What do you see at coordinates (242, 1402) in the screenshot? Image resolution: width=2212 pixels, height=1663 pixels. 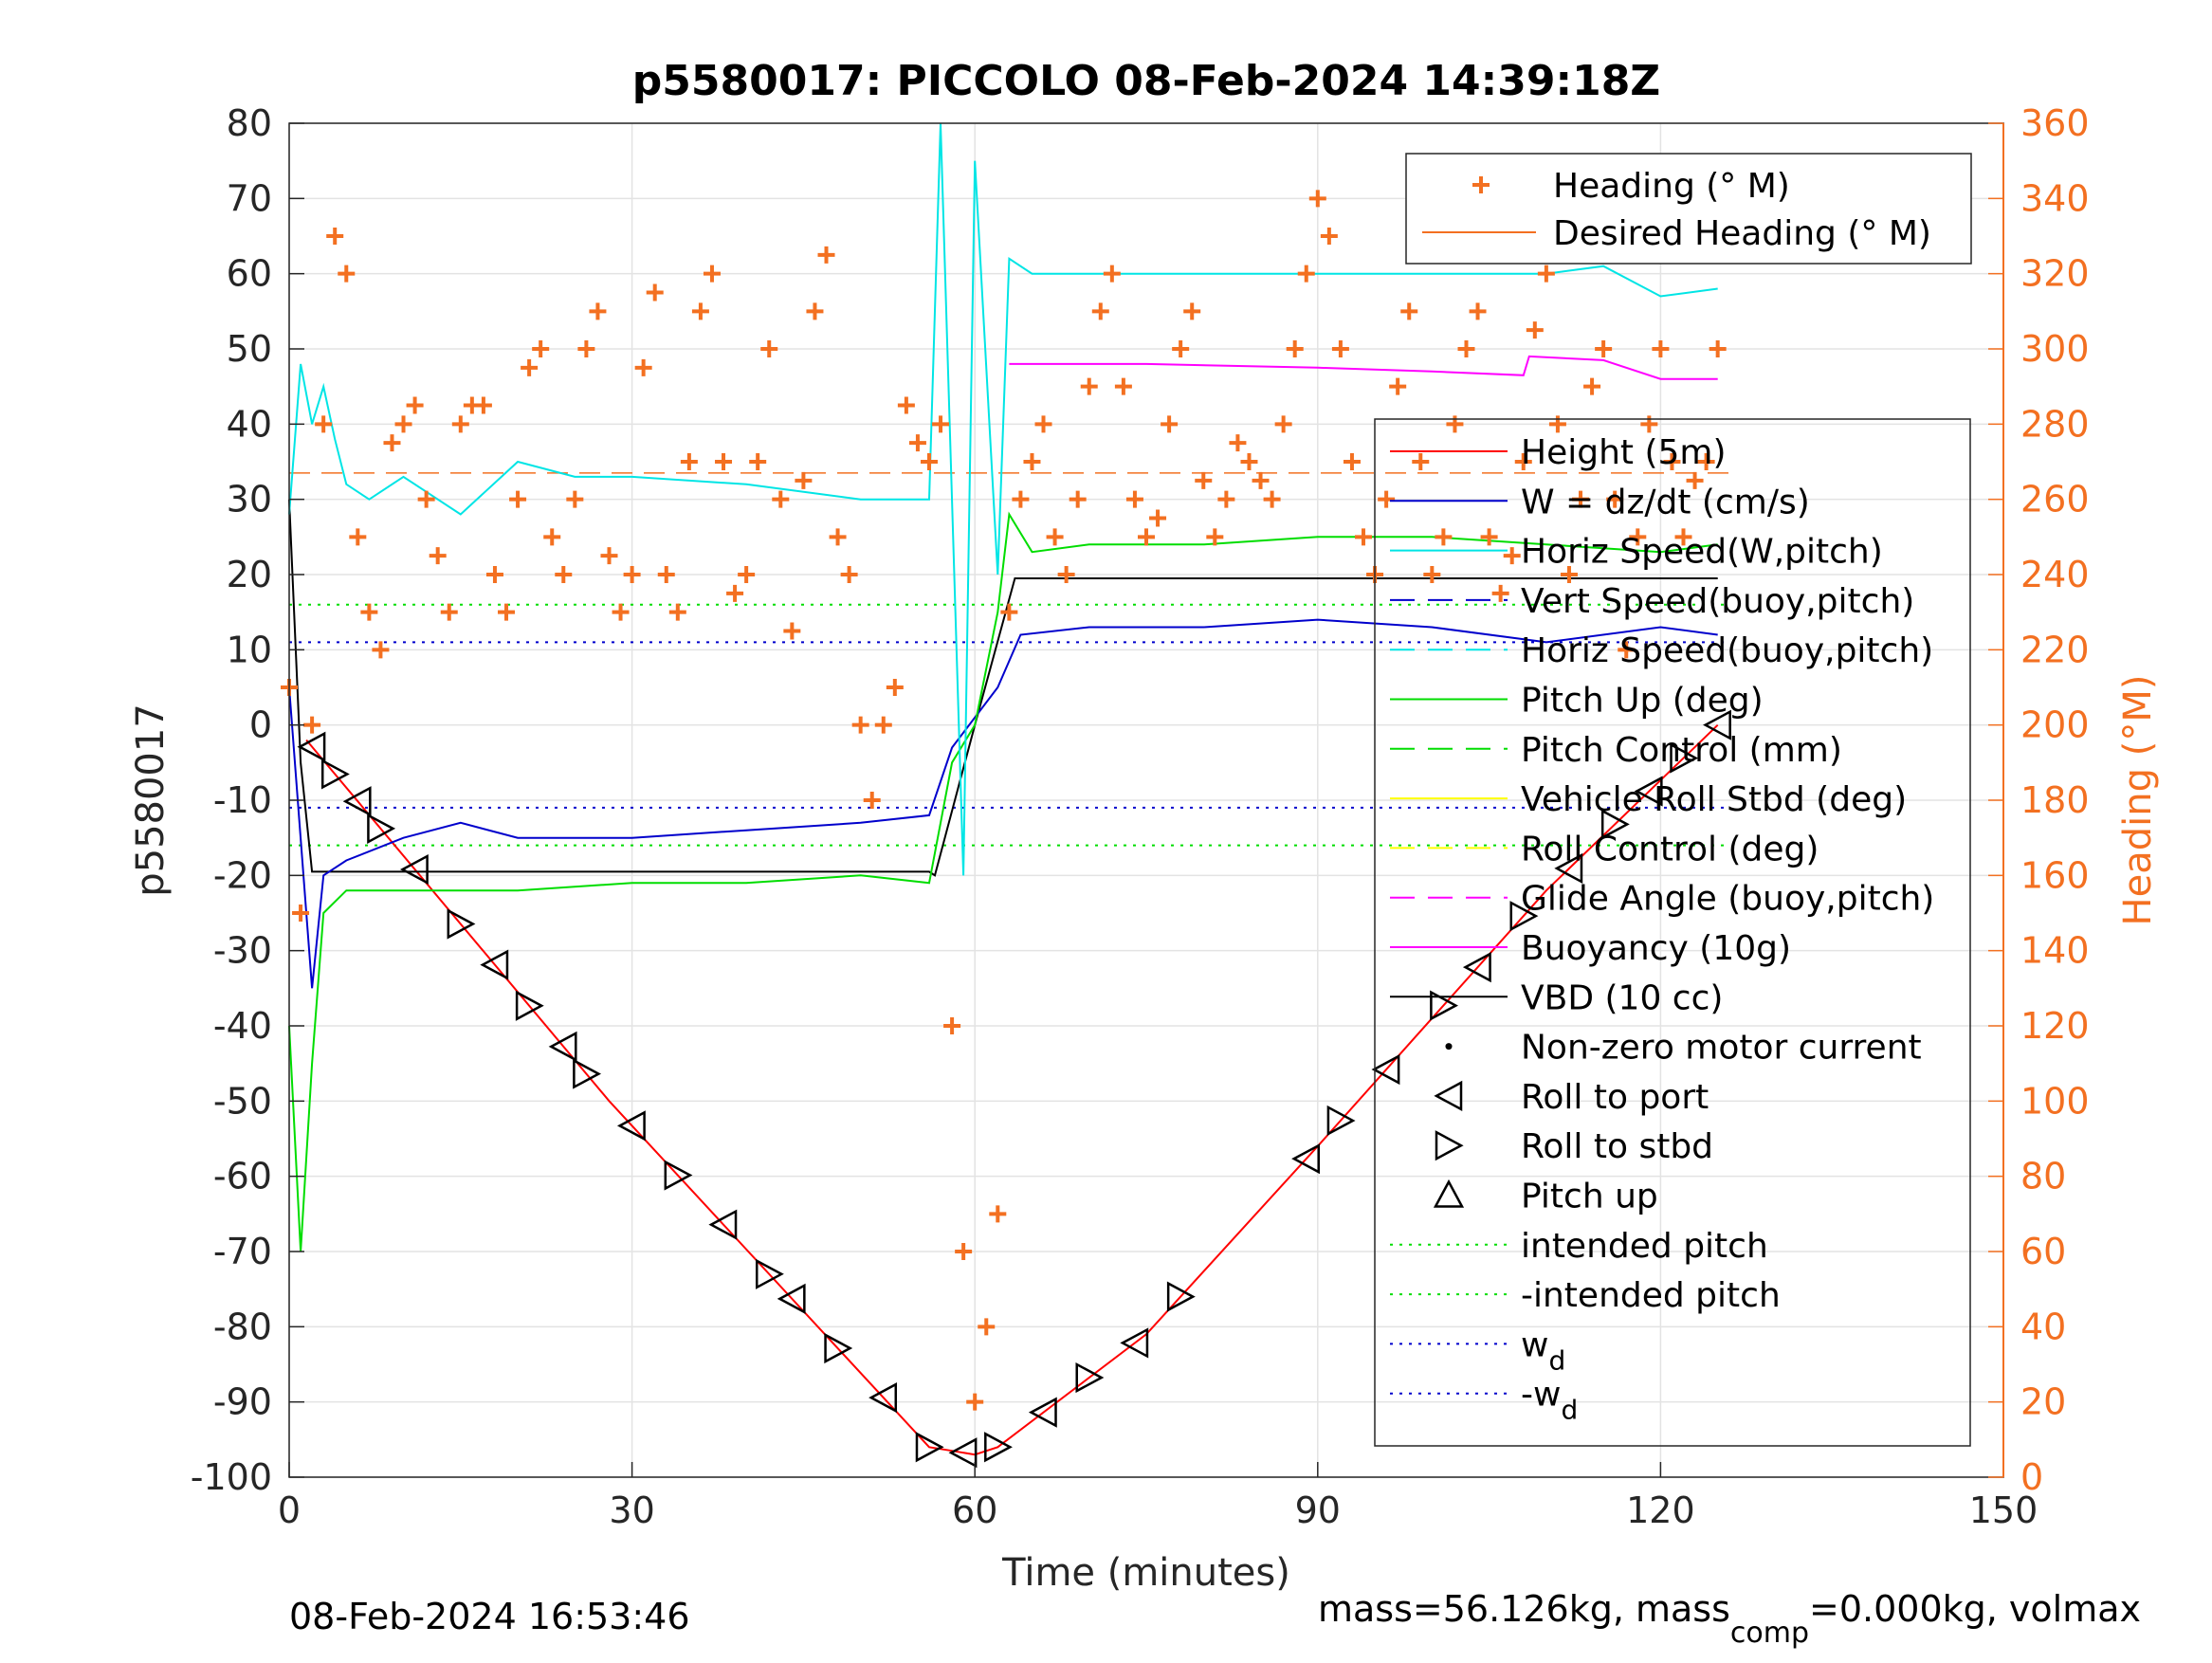 I see `y-tick-label-left: -90` at bounding box center [242, 1402].